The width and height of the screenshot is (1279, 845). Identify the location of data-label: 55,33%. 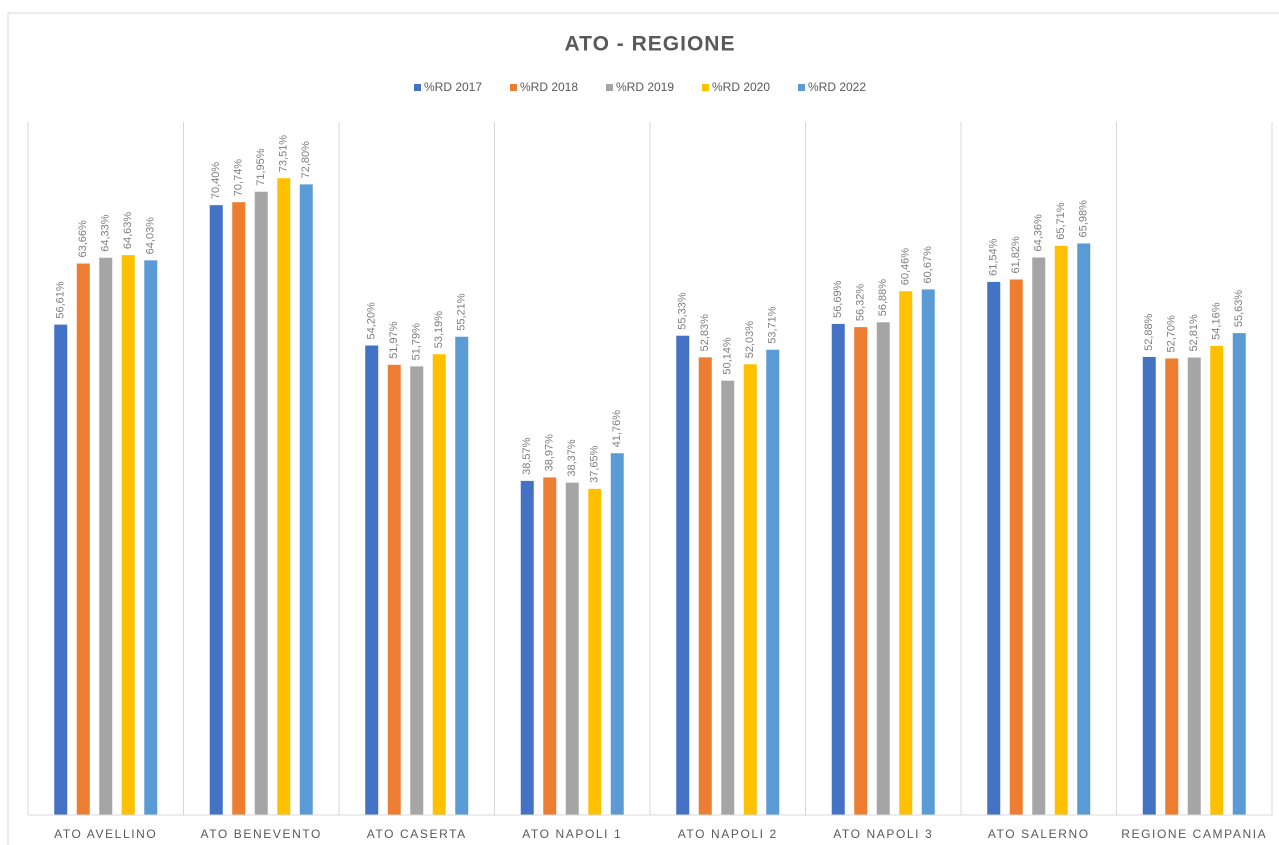
(683, 311).